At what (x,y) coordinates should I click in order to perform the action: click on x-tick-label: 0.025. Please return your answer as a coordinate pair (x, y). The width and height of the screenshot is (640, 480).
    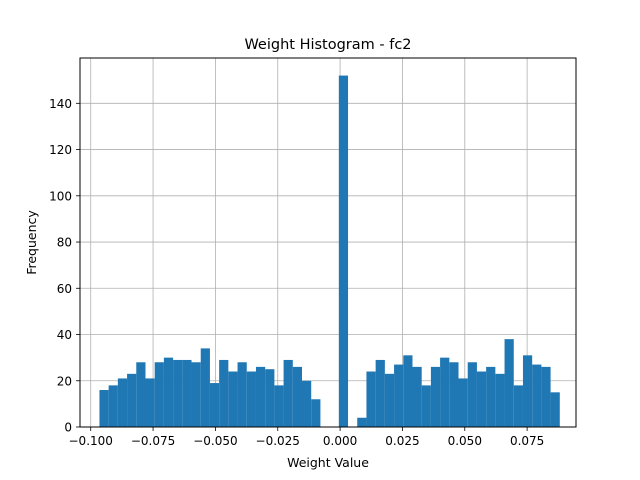
    Looking at the image, I should click on (402, 441).